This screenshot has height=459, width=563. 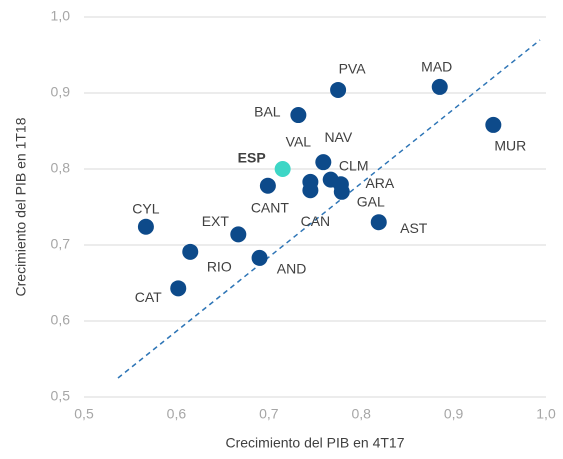 I want to click on y-tick-label: 0,9, so click(x=61, y=92).